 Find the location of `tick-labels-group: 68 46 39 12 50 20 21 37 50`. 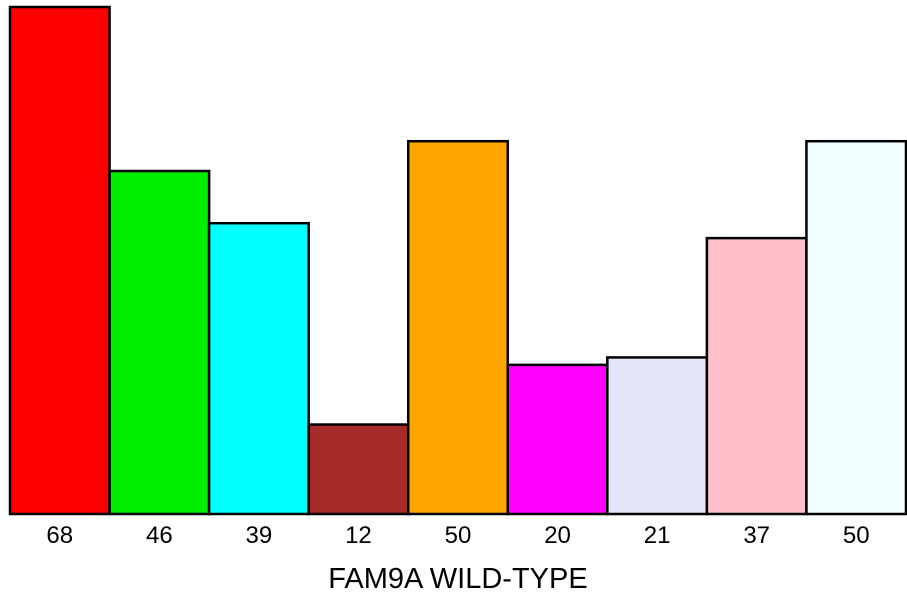

tick-labels-group: 68 46 39 12 50 20 21 37 50 is located at coordinates (457, 535).